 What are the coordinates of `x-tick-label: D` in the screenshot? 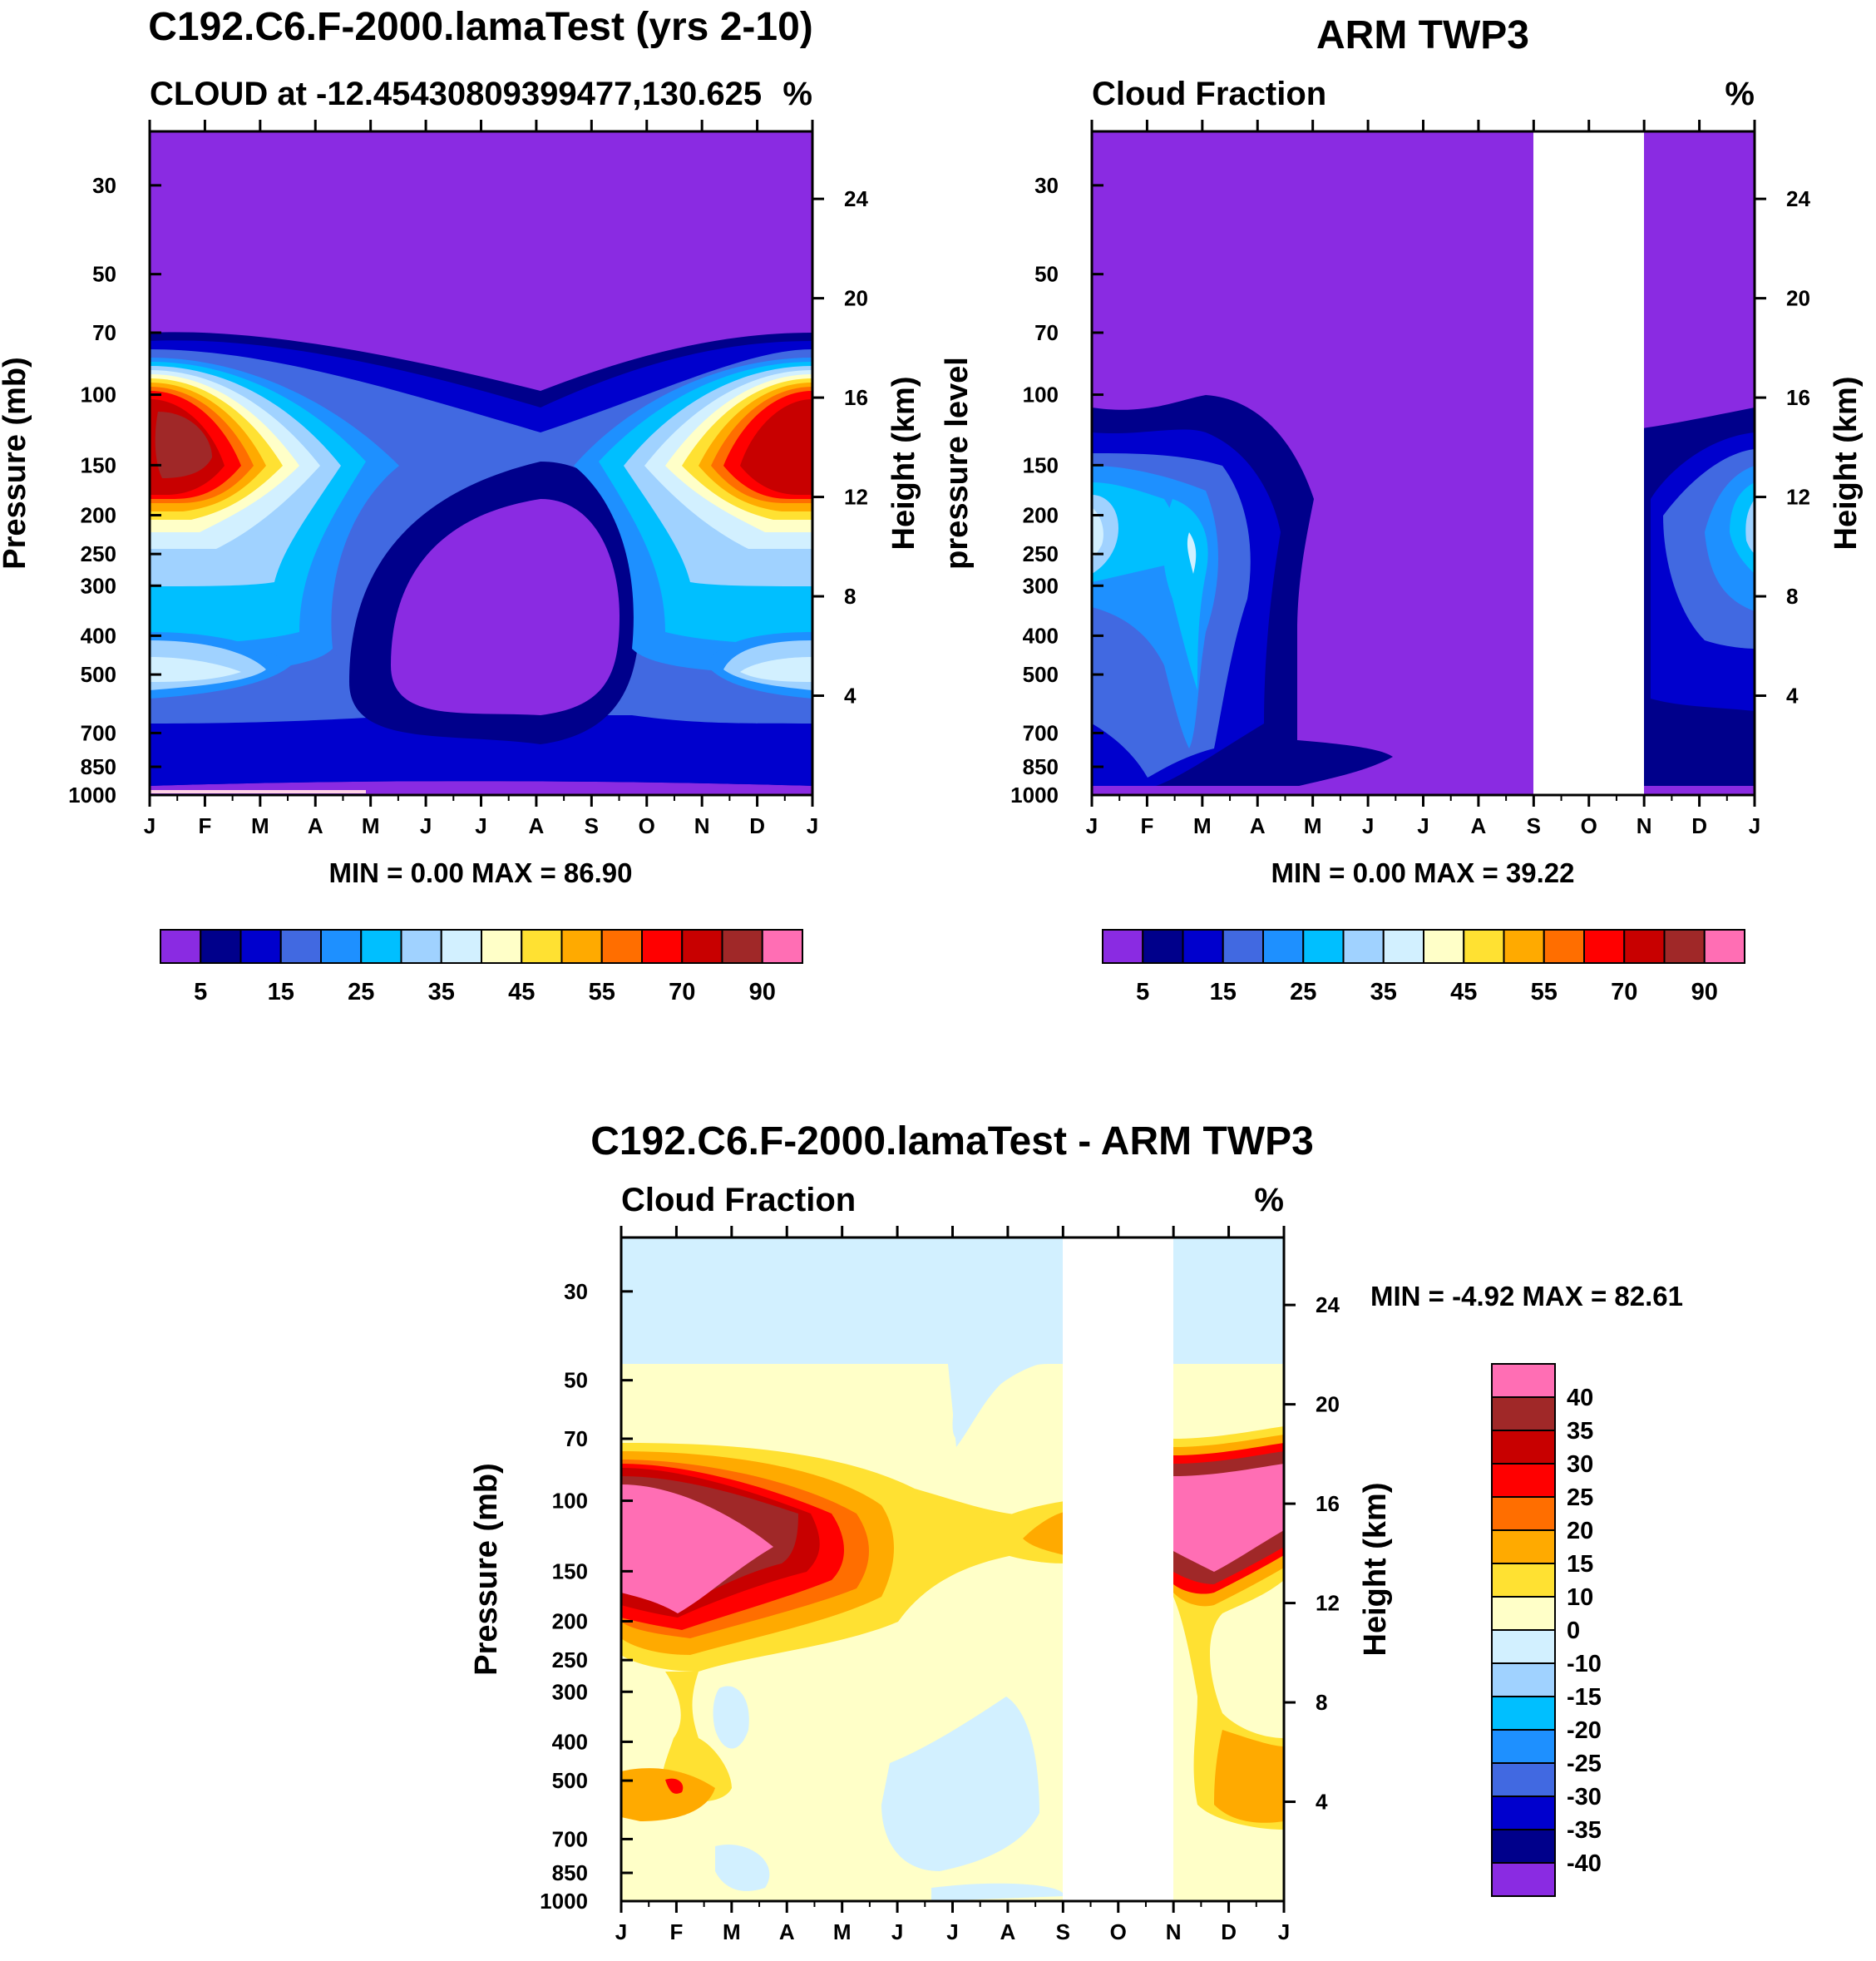 It's located at (1699, 825).